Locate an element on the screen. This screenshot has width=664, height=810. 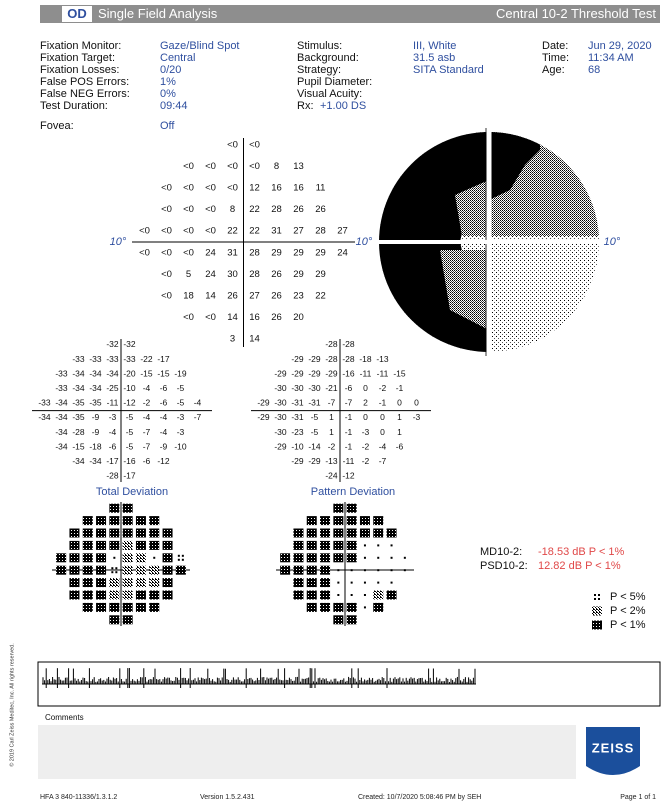
info-label: Fovea: is located at coordinates (57, 126).